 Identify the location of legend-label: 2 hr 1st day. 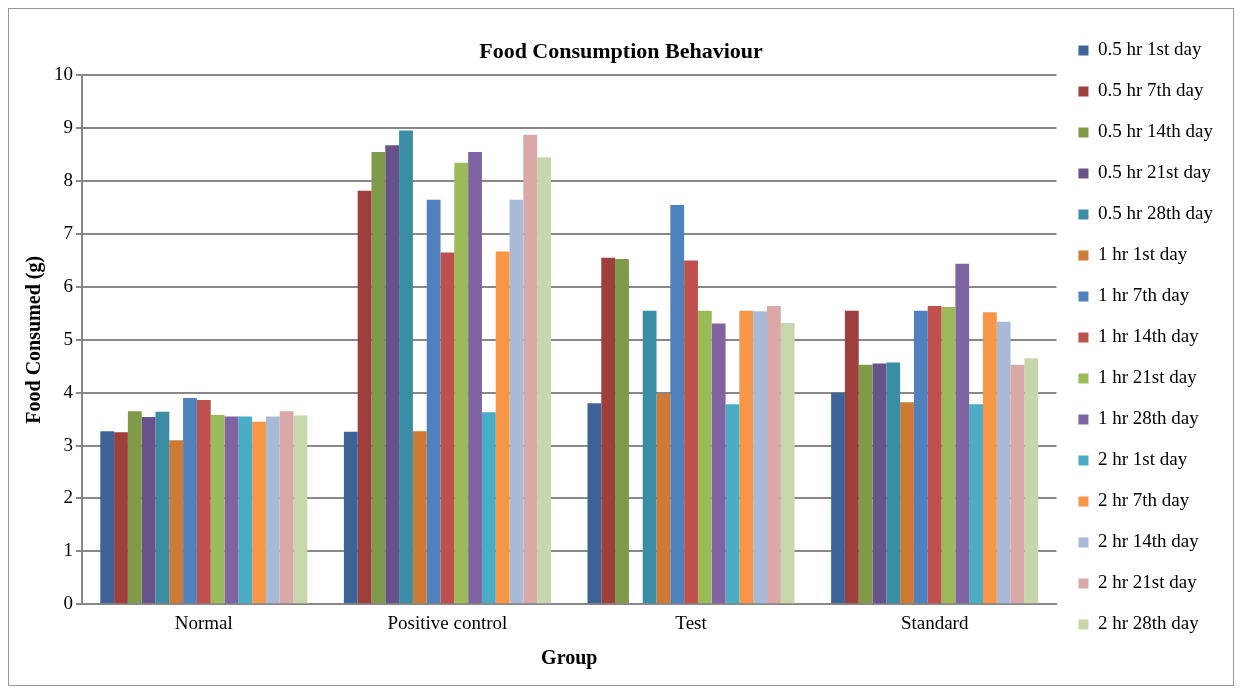
(1142, 459).